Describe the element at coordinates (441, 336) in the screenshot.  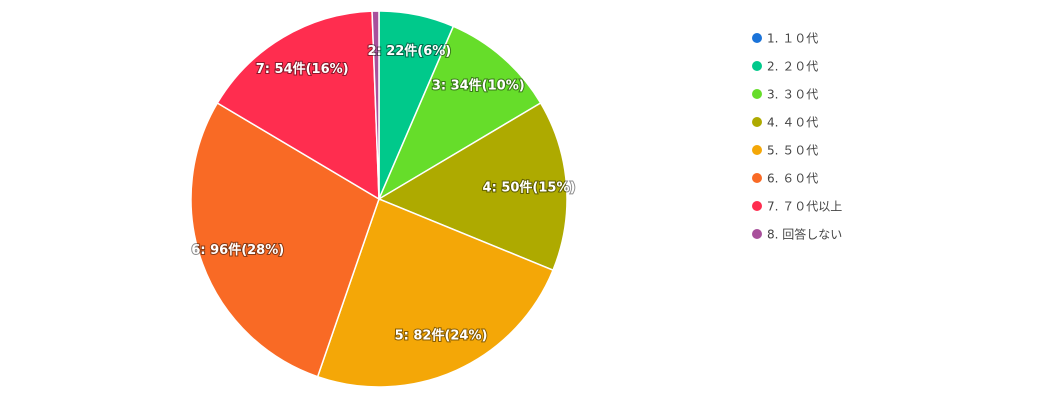
I see `data-label: 5: 82件(24%)` at that location.